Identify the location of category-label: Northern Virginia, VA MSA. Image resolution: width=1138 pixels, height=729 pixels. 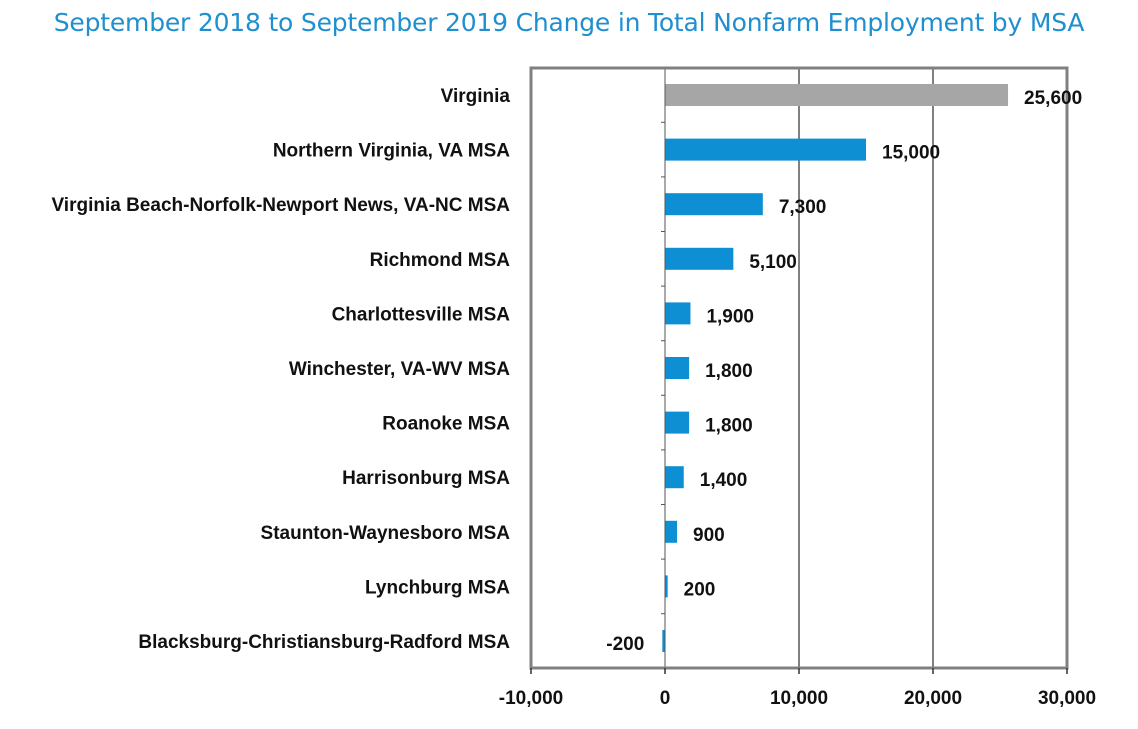
(391, 151).